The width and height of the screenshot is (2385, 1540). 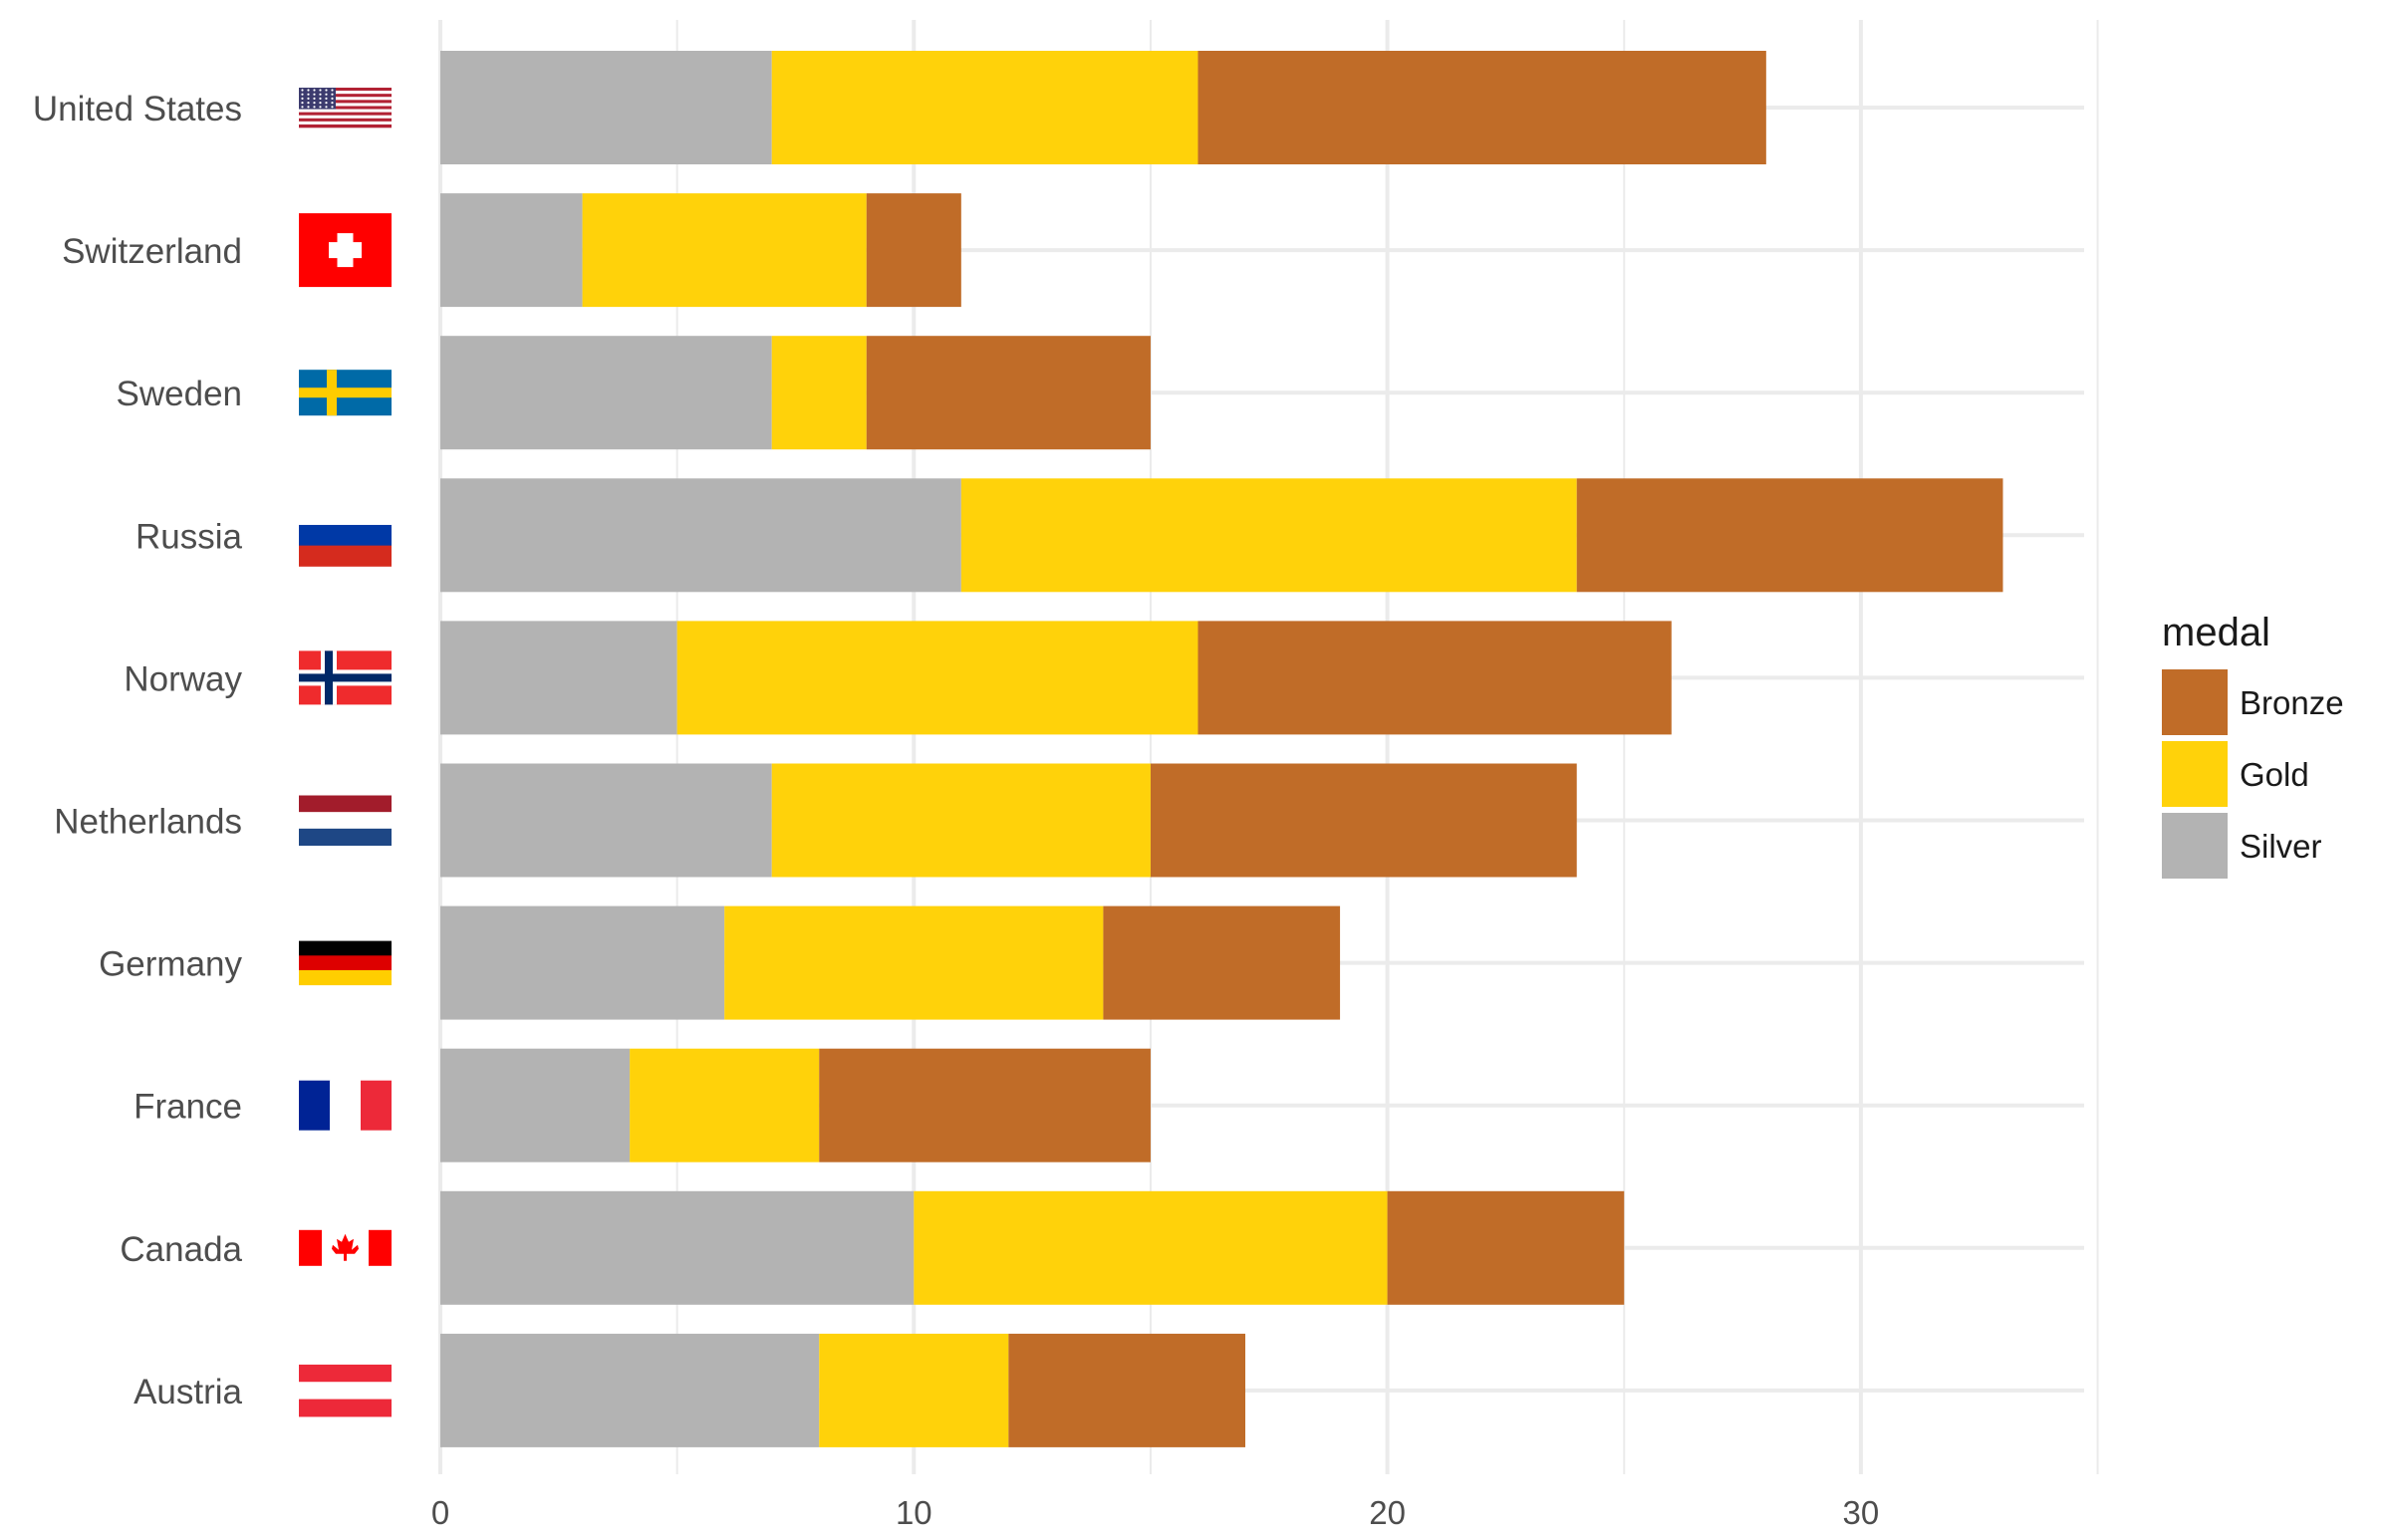 I want to click on y-tick-label: Canada, so click(x=181, y=1249).